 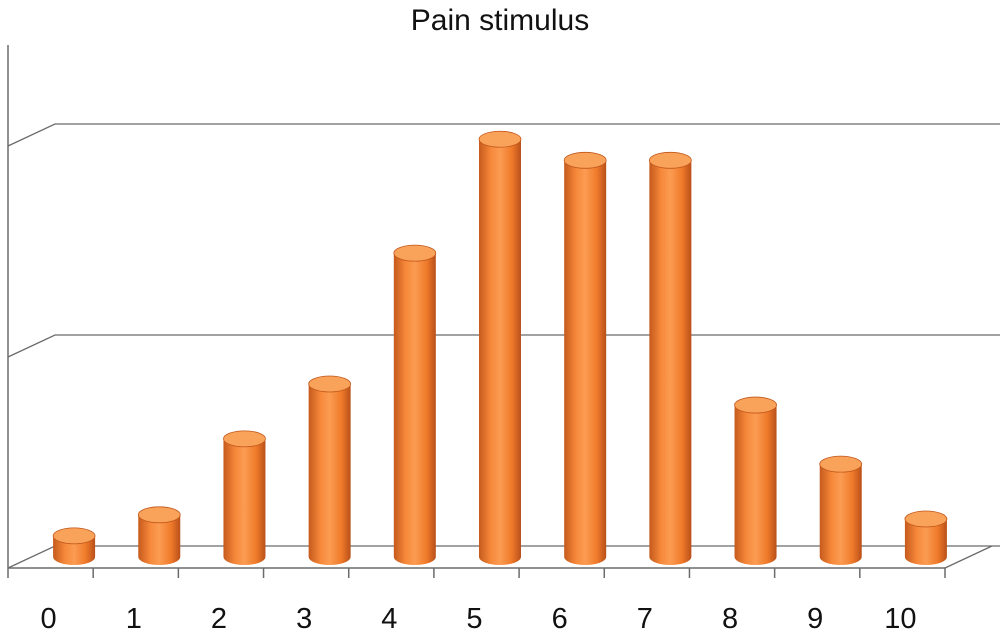 I want to click on x-tick-labels: 0 1 2 3 4 5 6 7 8 9 10, so click(x=479, y=619).